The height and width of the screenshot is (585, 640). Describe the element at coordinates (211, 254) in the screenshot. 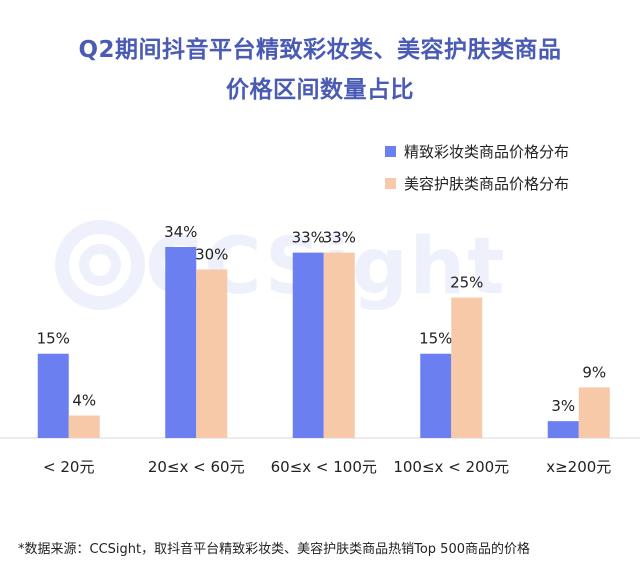

I see `data-label-series-2-2: 30%` at that location.